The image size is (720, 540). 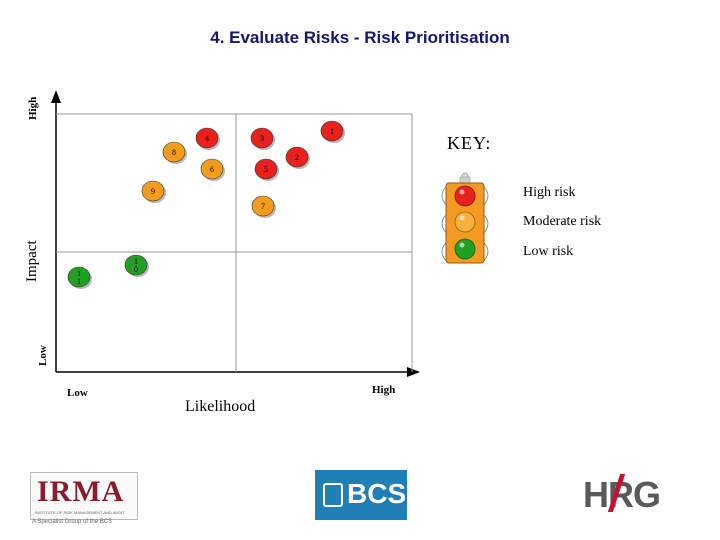 I want to click on key-low-risk-label: Low risk, so click(x=548, y=251).